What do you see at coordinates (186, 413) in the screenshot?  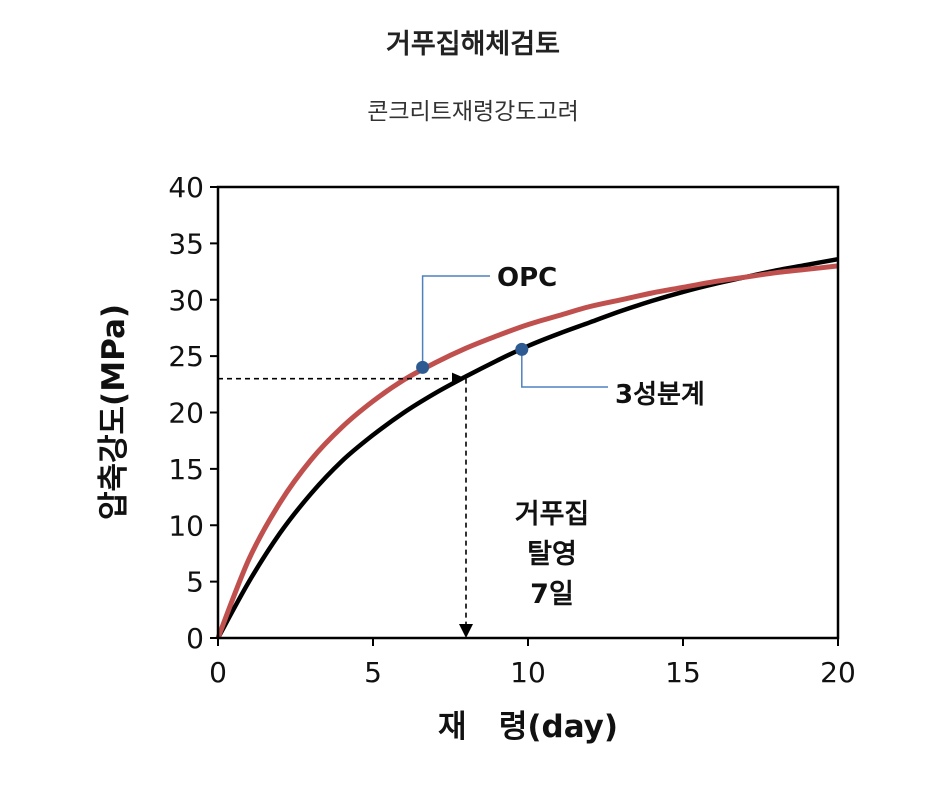 I see `y-tick-label: 20` at bounding box center [186, 413].